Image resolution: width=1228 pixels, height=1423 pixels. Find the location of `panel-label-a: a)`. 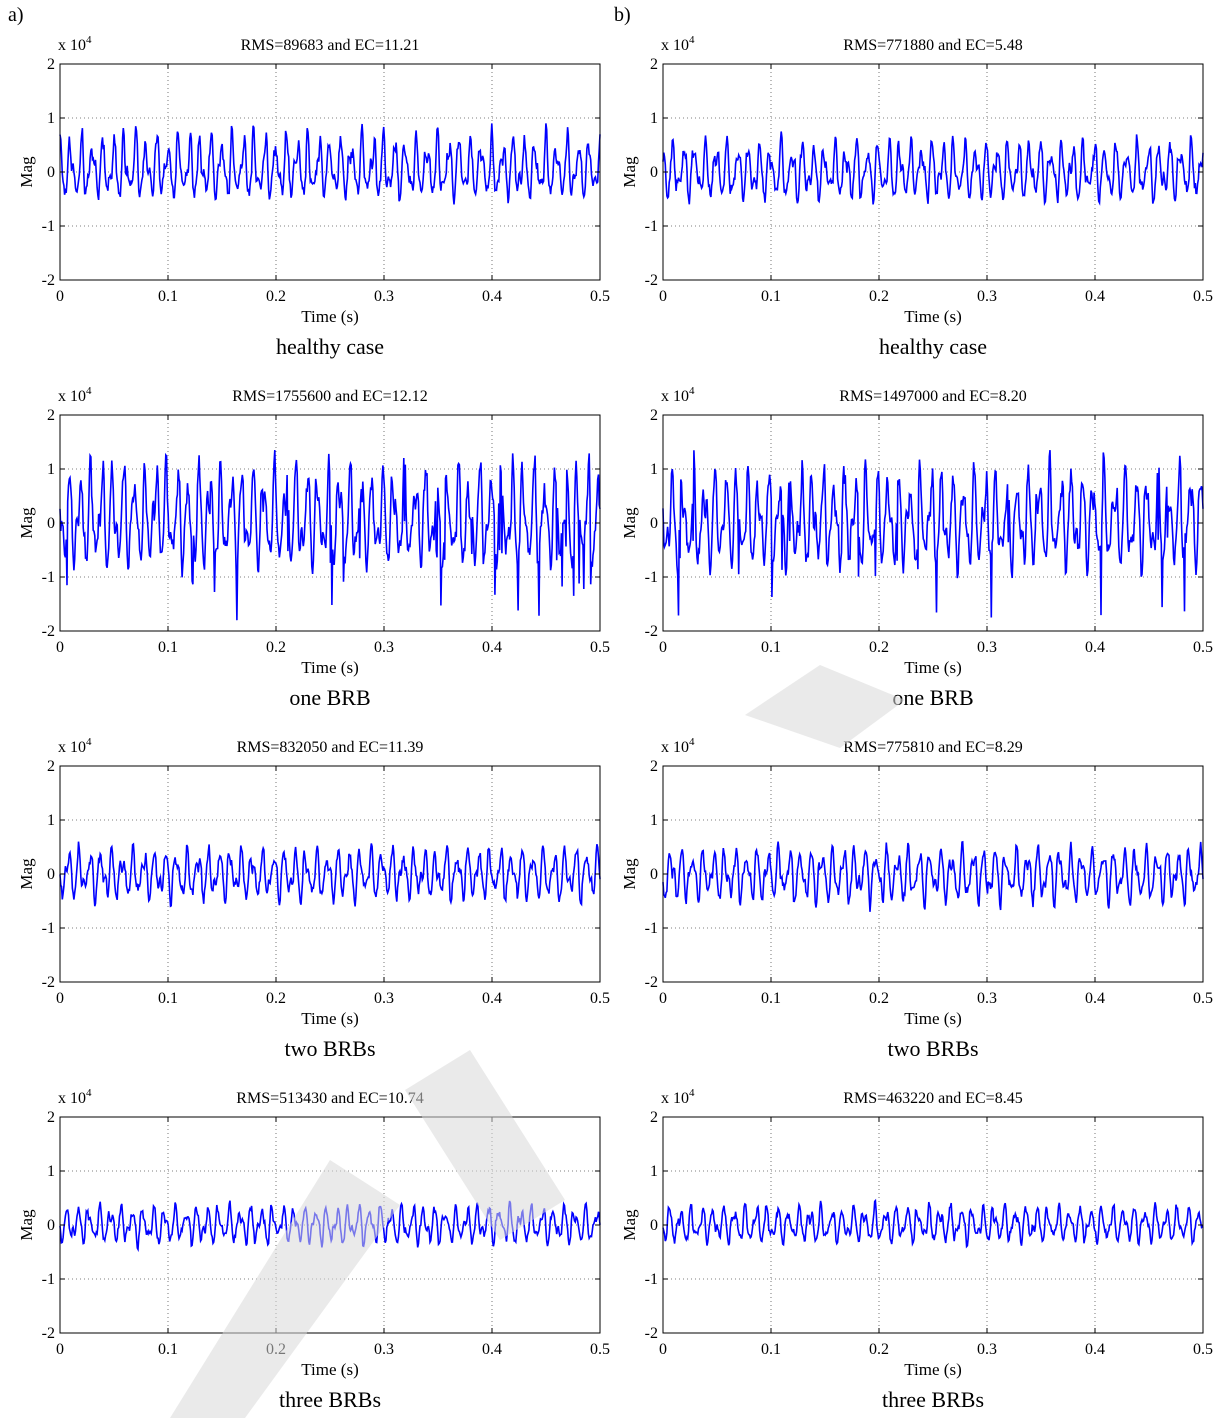

panel-label-a: a) is located at coordinates (16, 15).